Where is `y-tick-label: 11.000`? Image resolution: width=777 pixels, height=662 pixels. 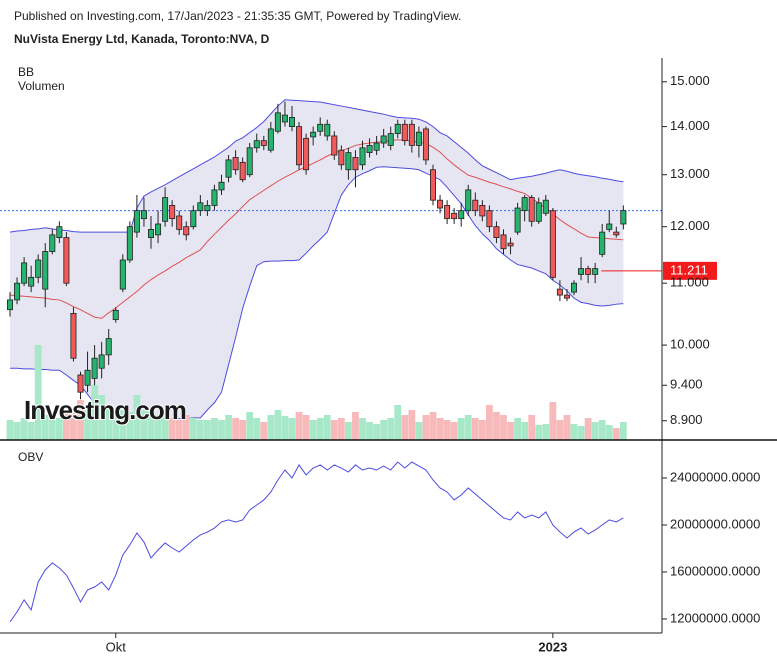
y-tick-label: 11.000 is located at coordinates (689, 282).